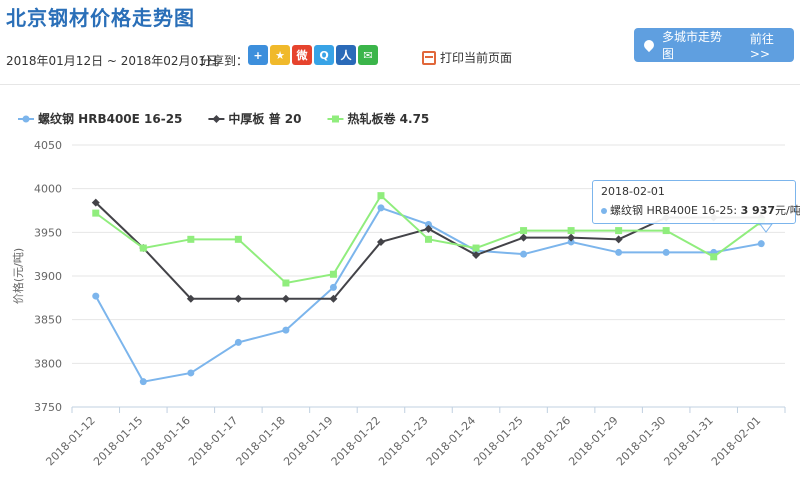 The image size is (800, 500). I want to click on x-tick-label: 2018-01-26, so click(546, 441).